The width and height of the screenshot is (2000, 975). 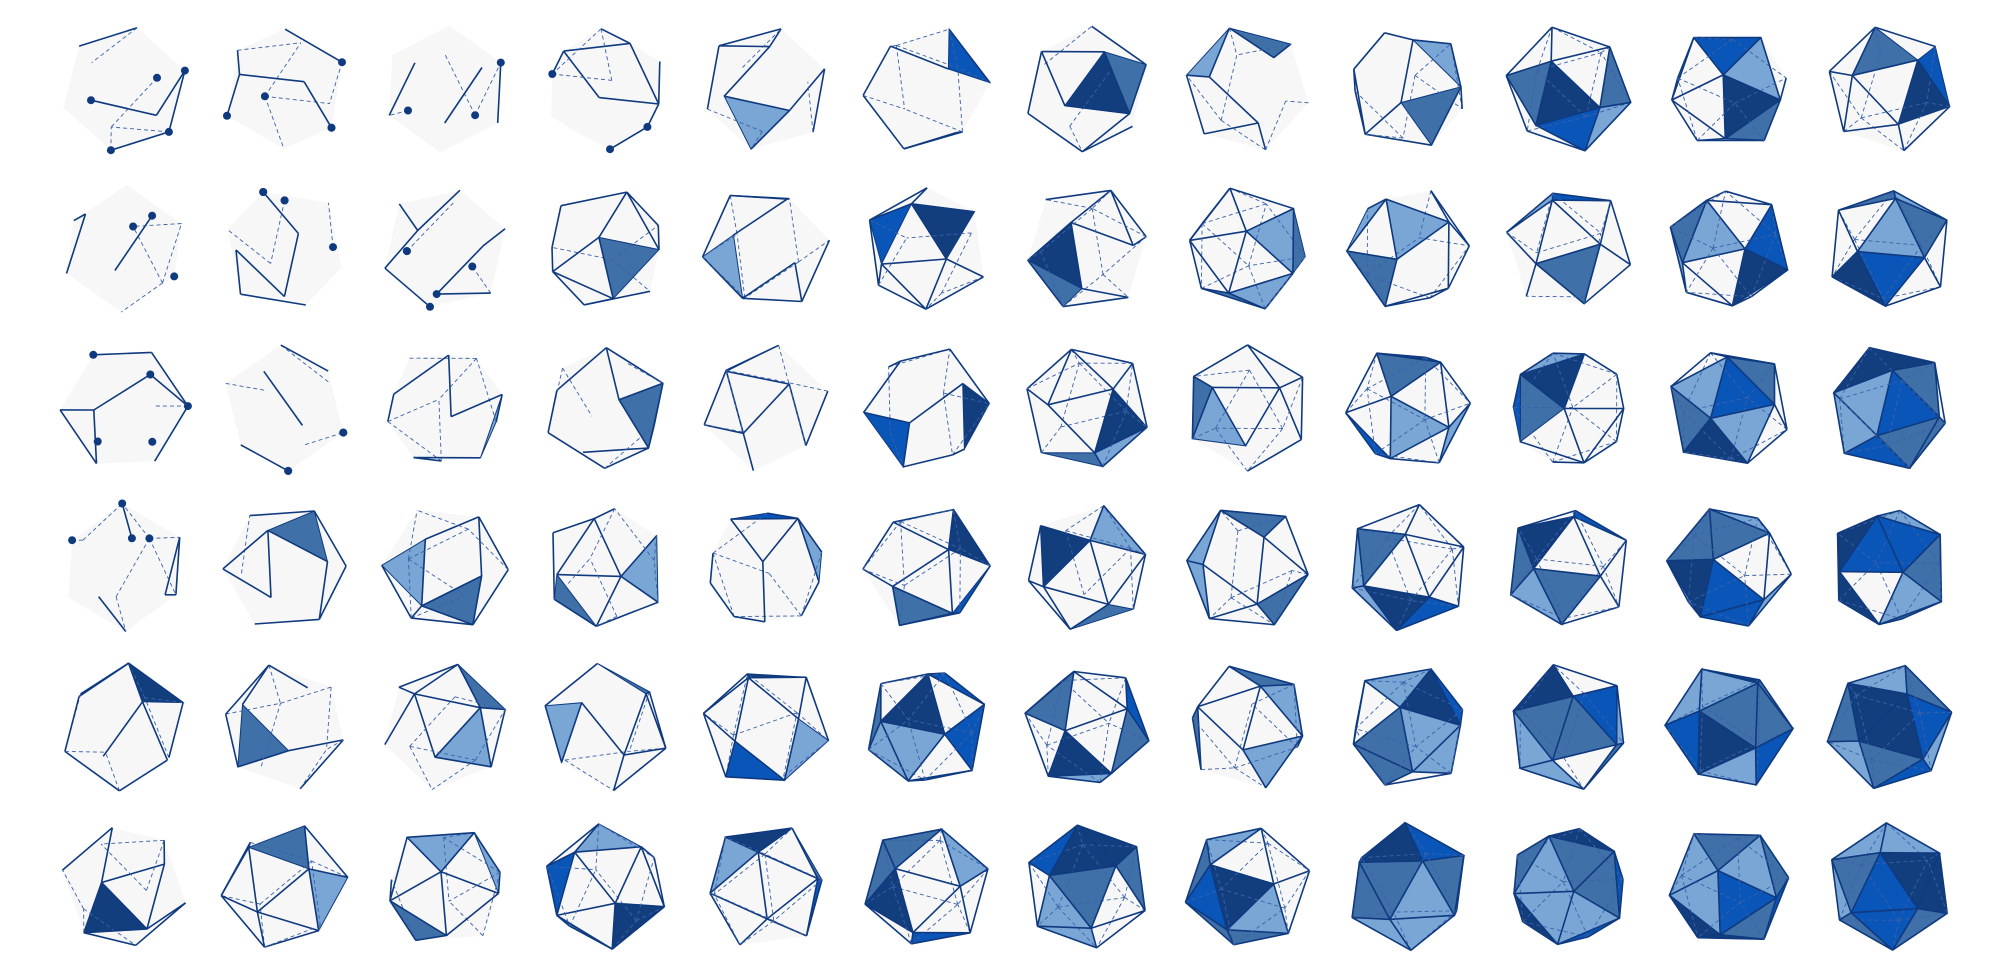 What do you see at coordinates (1729, 408) in the screenshot?
I see `icosahedron-cell-r3-c11` at bounding box center [1729, 408].